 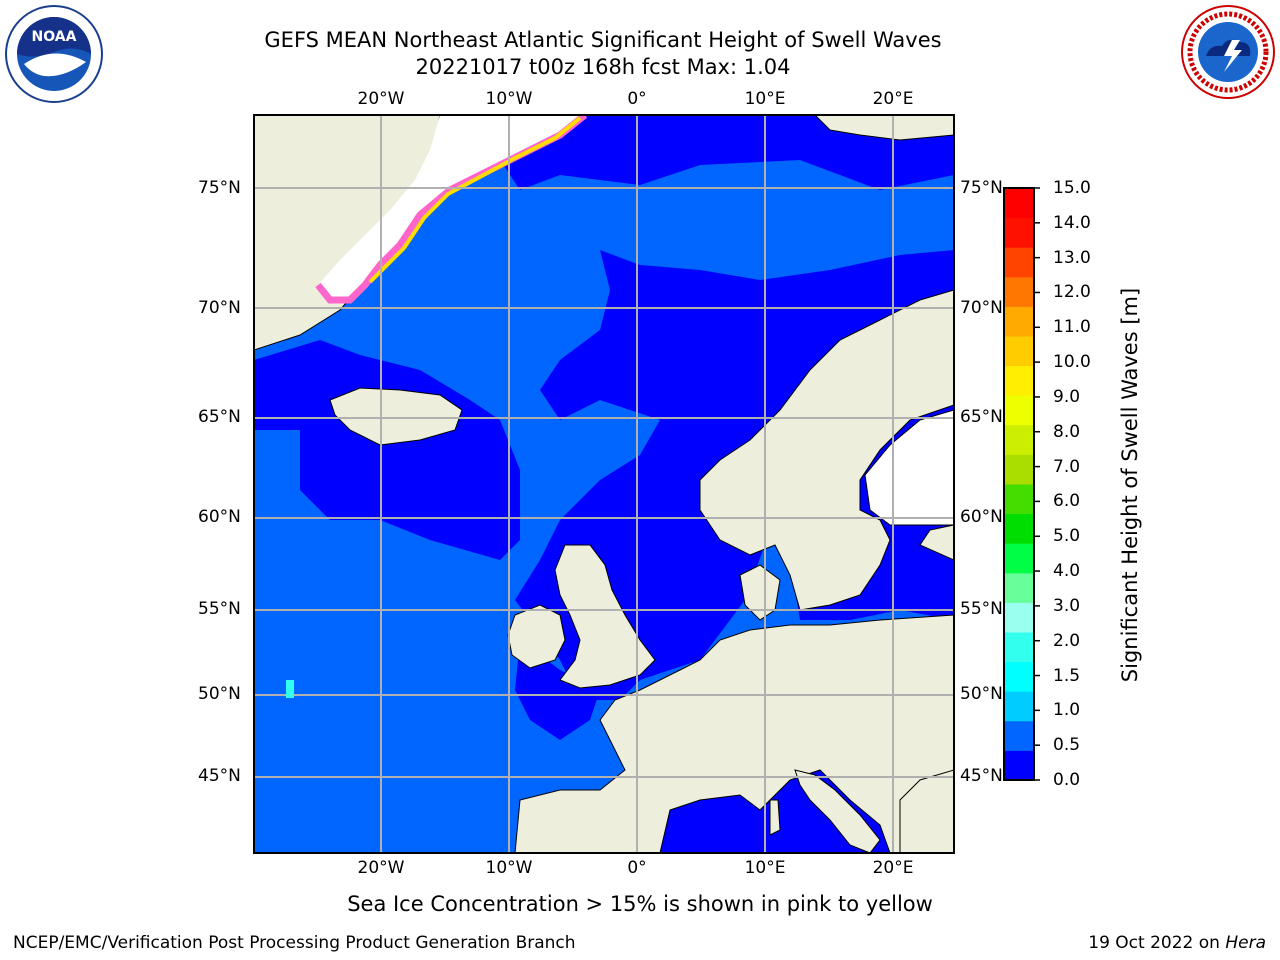 What do you see at coordinates (1072, 292) in the screenshot?
I see `colorbar-tick-label: 12.0` at bounding box center [1072, 292].